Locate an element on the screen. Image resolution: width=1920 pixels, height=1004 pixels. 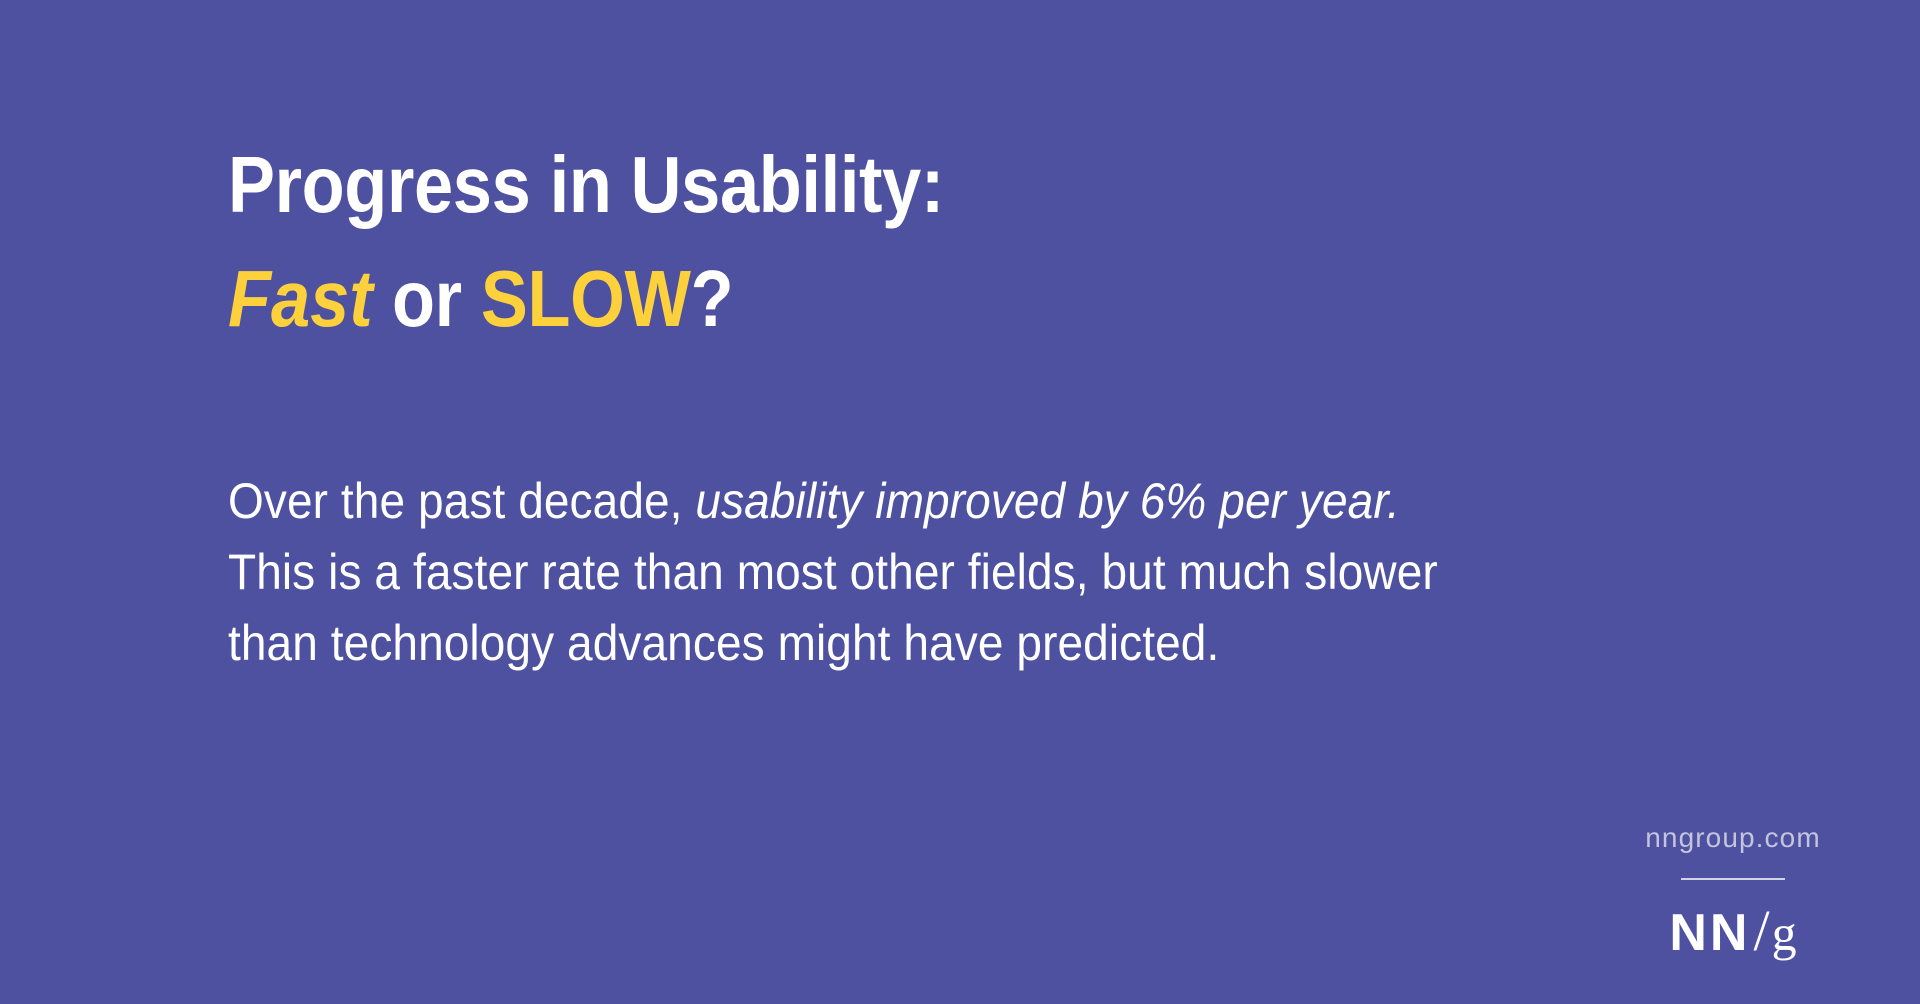
body-segment-emphasis: usability improved by 6% per year. is located at coordinates (1047, 501).